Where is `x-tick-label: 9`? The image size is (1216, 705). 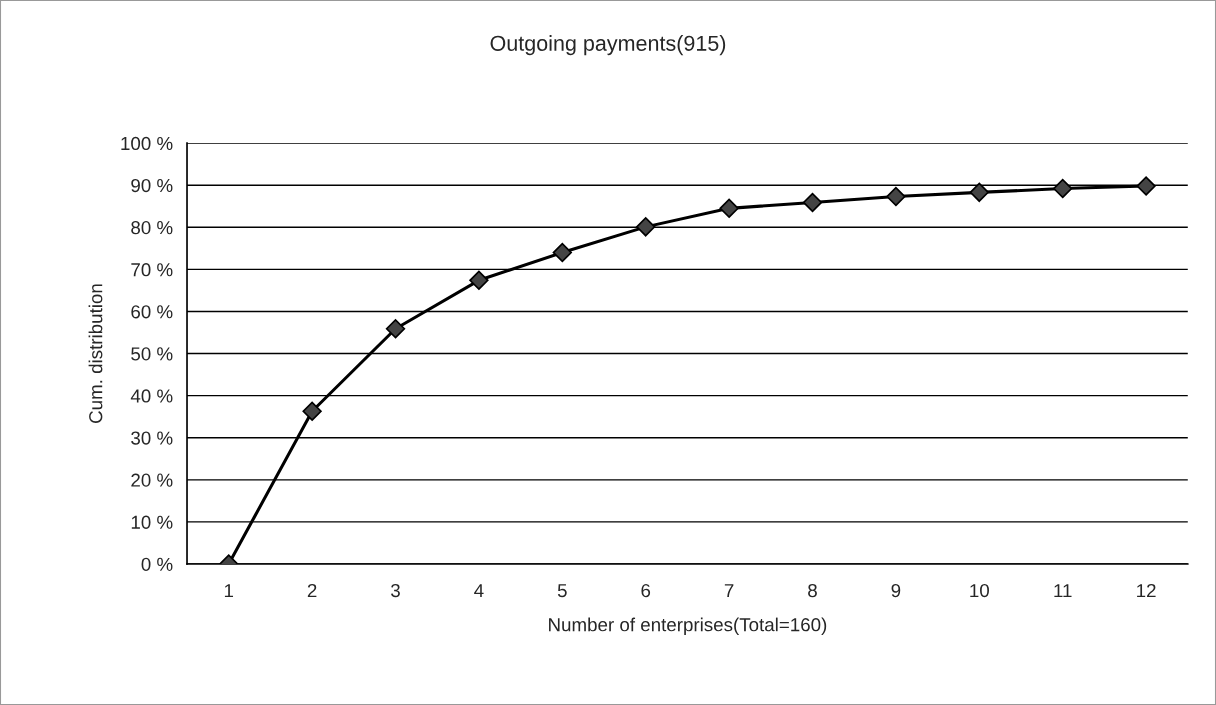
x-tick-label: 9 is located at coordinates (896, 590).